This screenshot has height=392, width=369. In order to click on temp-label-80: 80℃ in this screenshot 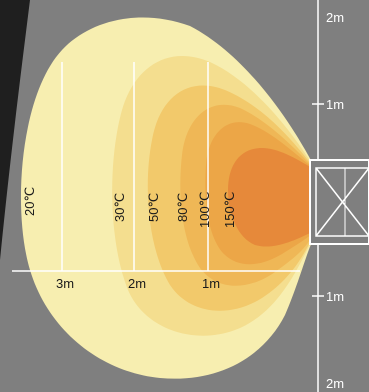, I will do `click(182, 207)`.